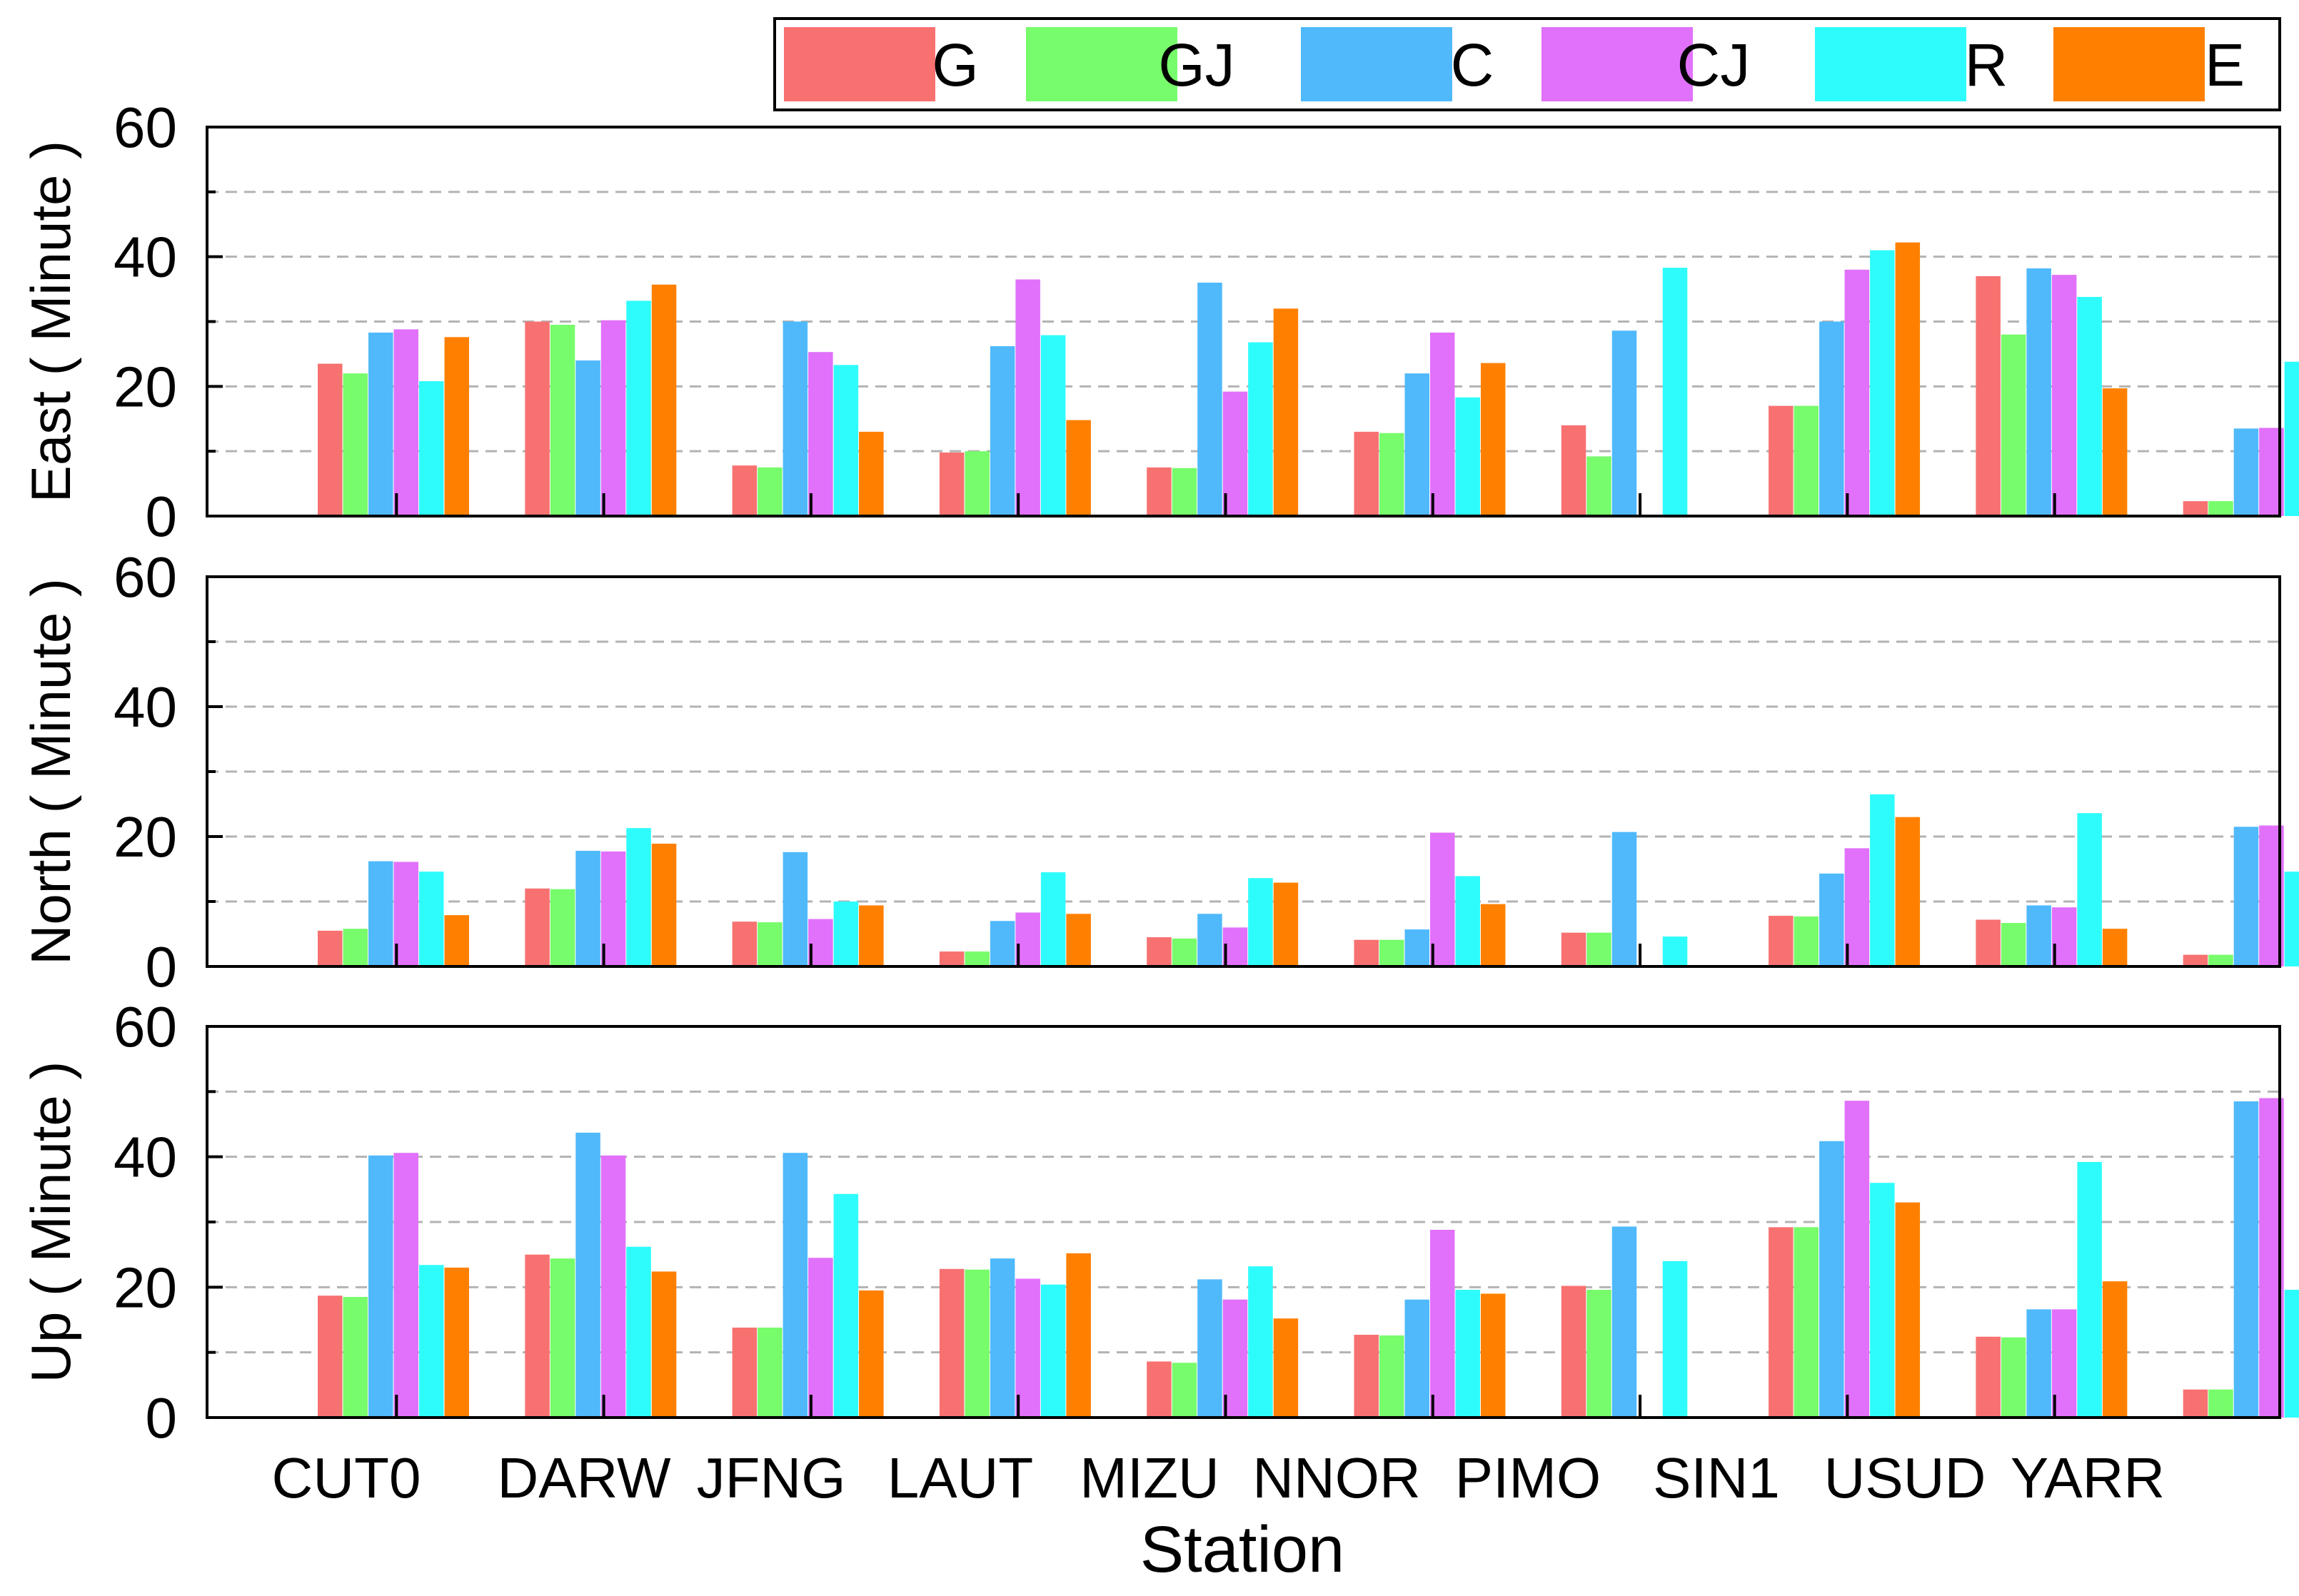 The width and height of the screenshot is (2299, 1596). What do you see at coordinates (1714, 65) in the screenshot?
I see `legend-label-cj: CJ` at bounding box center [1714, 65].